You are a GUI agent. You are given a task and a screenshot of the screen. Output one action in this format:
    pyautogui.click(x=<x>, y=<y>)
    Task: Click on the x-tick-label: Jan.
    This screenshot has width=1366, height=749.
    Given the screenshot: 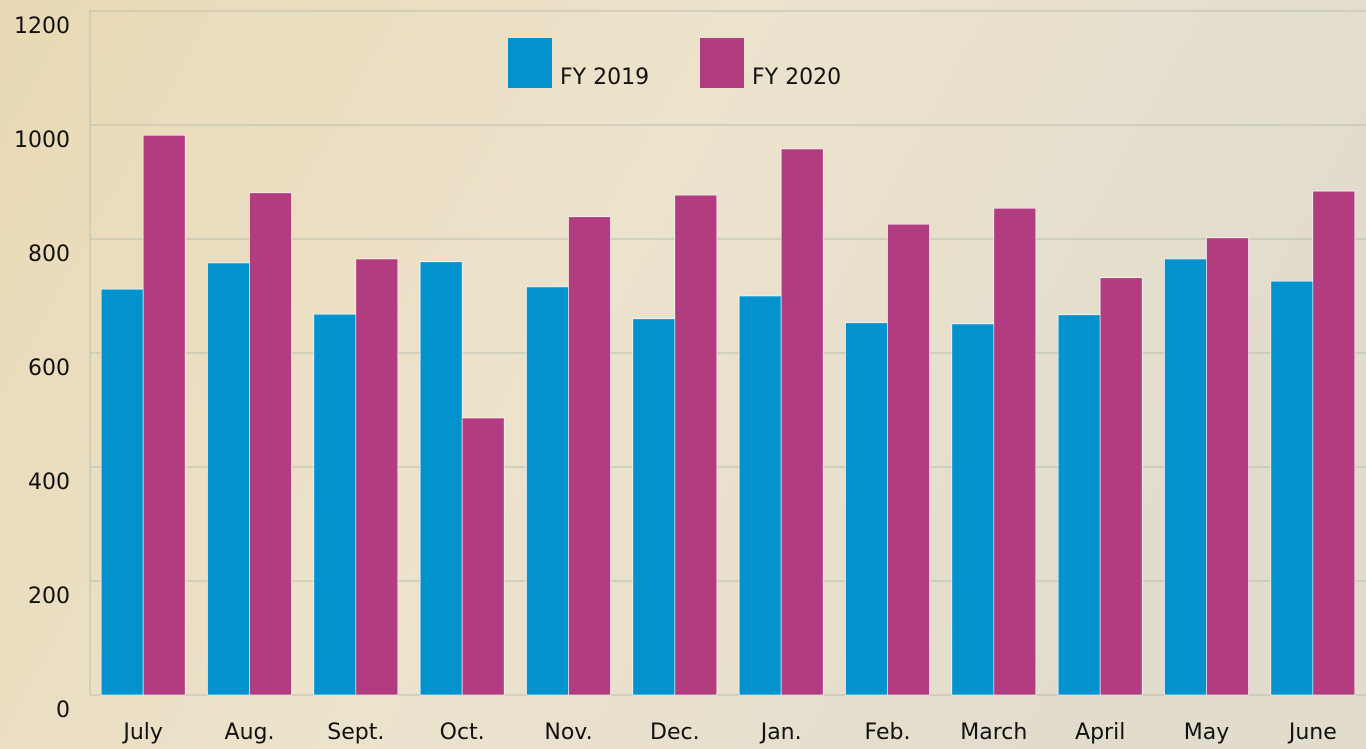 What is the action you would take?
    pyautogui.click(x=780, y=732)
    